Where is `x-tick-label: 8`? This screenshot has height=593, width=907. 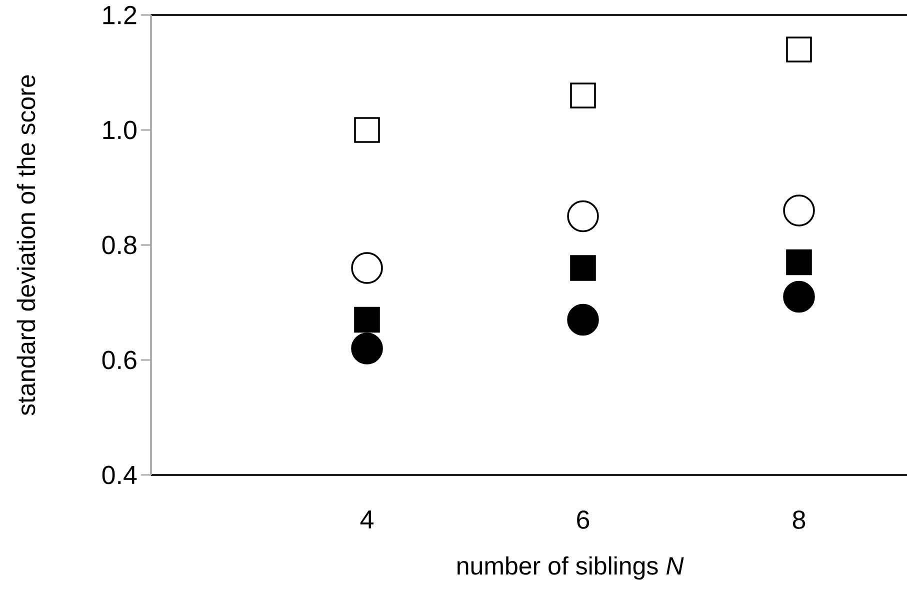
x-tick-label: 8 is located at coordinates (799, 519).